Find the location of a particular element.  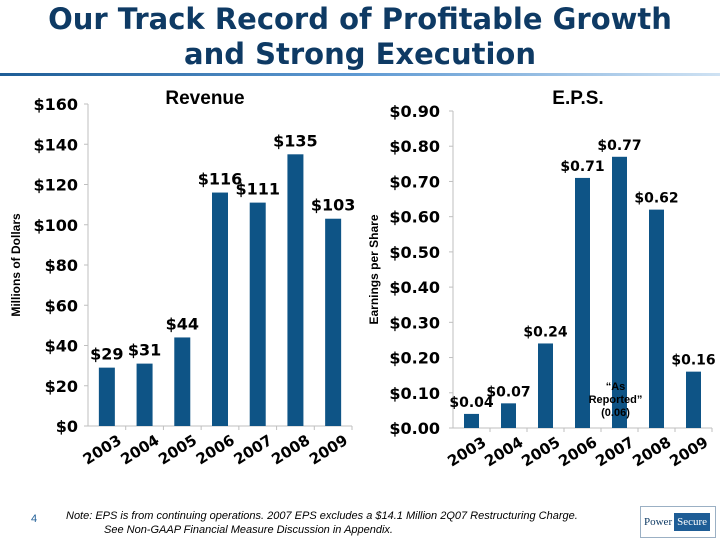

revenue-y-tick-label: $140 is located at coordinates (55, 144).